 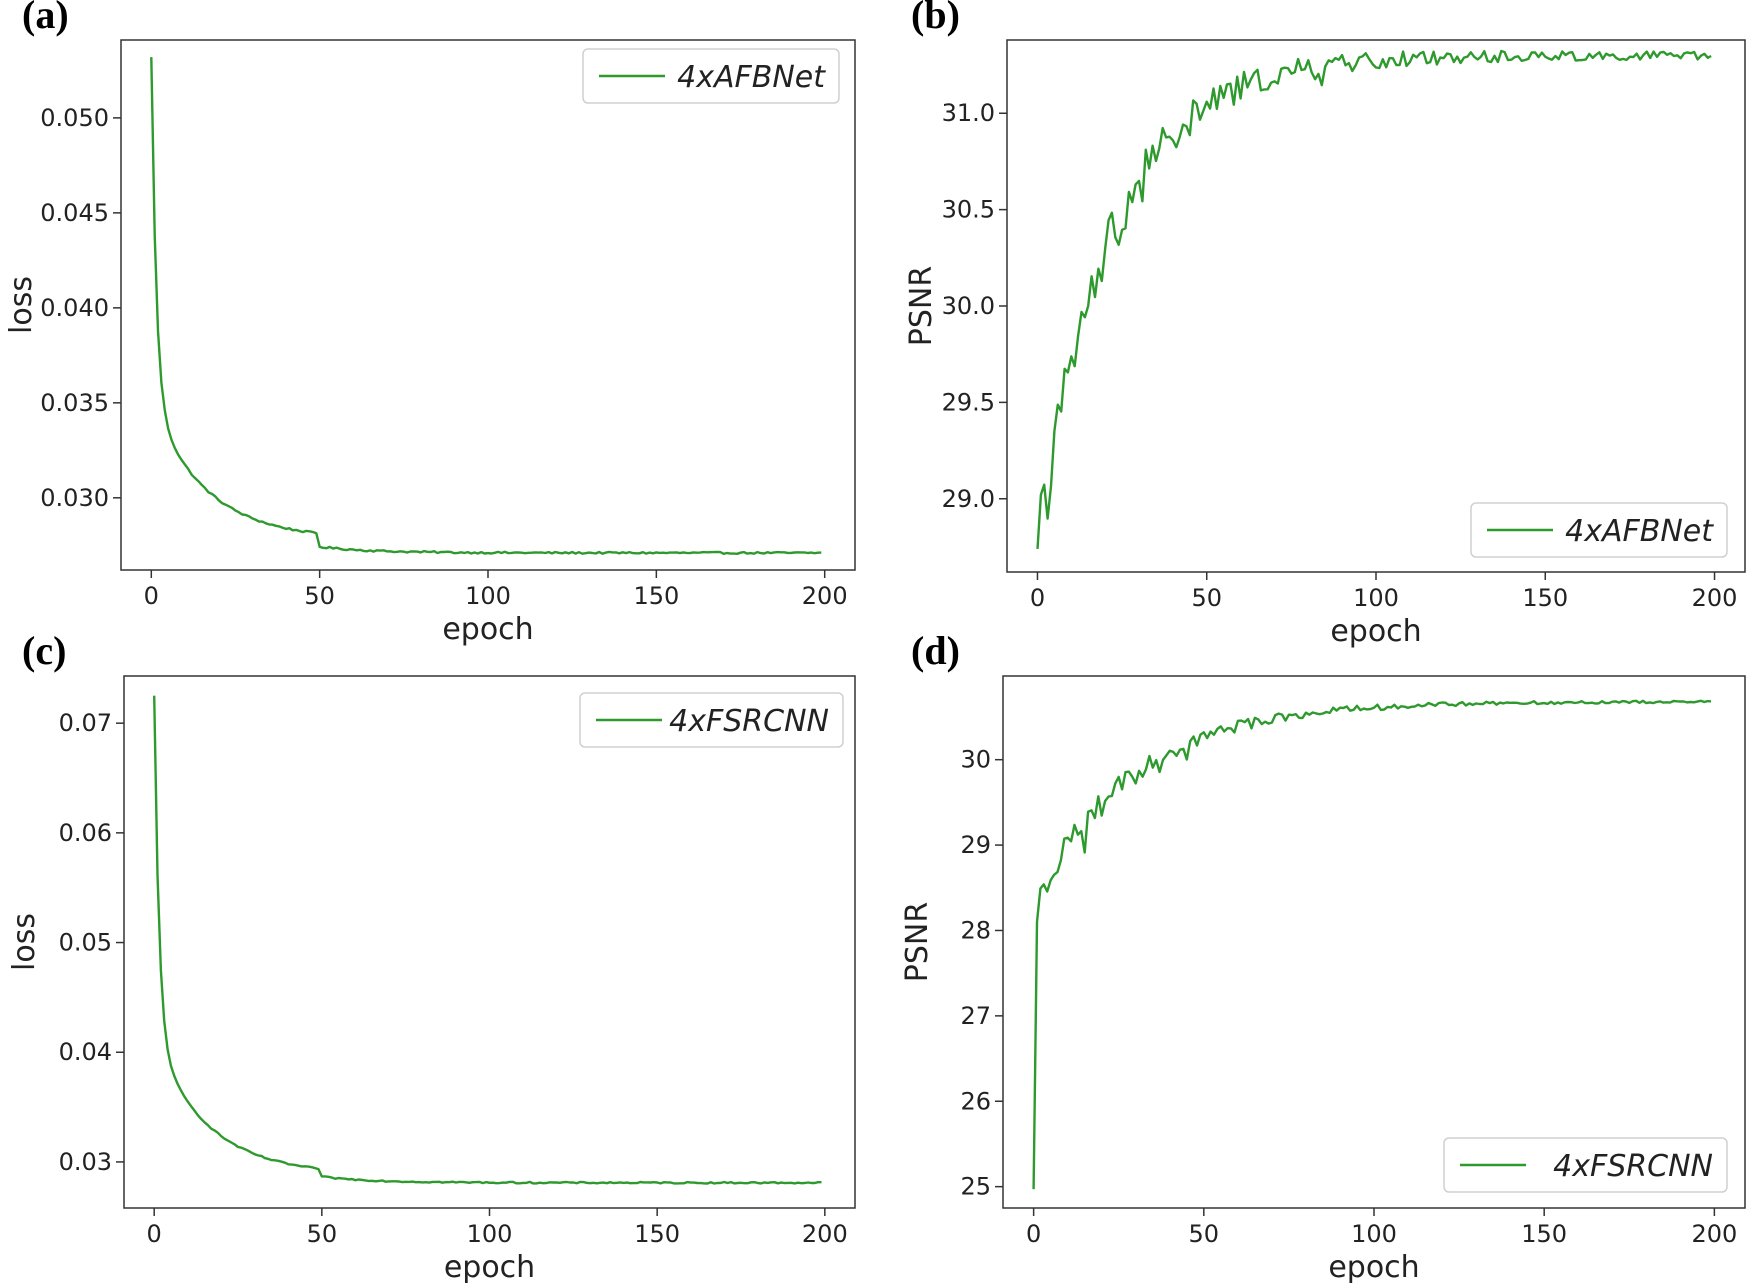 I want to click on y-tick-label: 0.045, so click(x=74, y=213).